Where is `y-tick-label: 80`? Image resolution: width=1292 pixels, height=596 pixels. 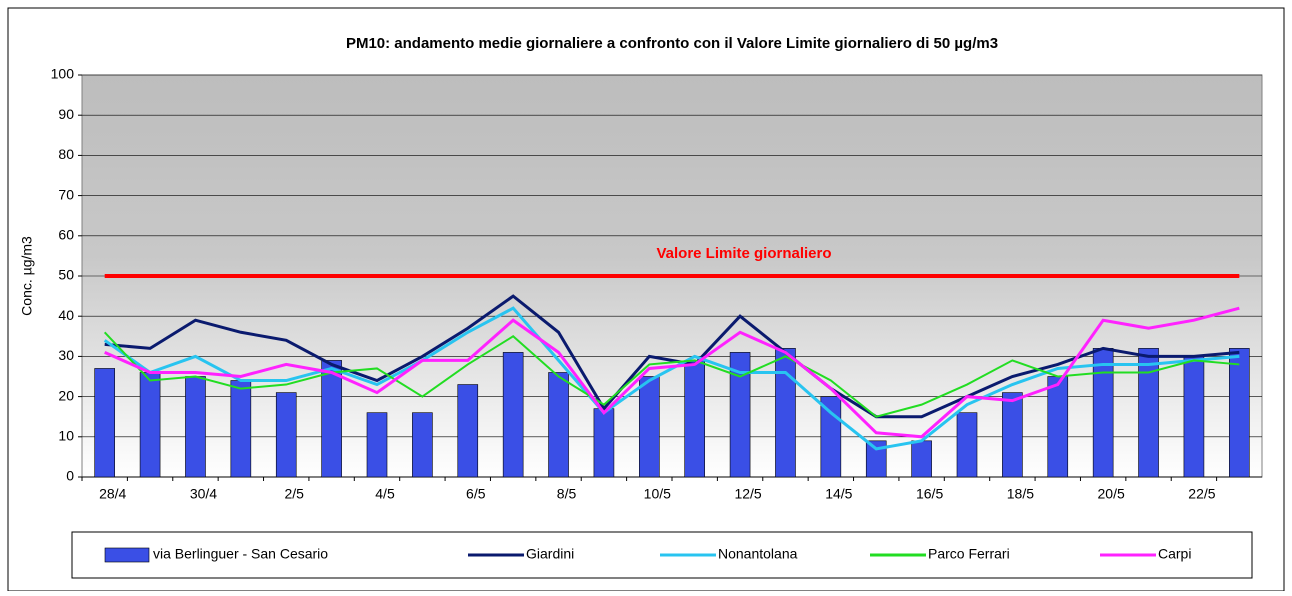 y-tick-label: 80 is located at coordinates (66, 154).